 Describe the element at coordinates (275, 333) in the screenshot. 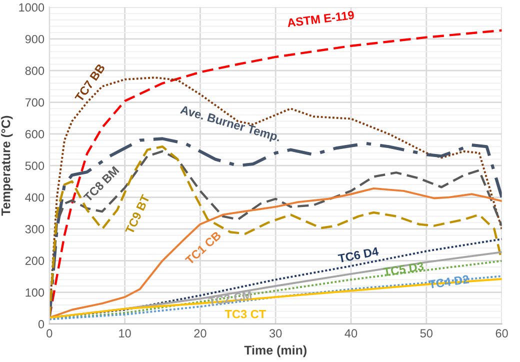

I see `x-tick-label: 30` at that location.